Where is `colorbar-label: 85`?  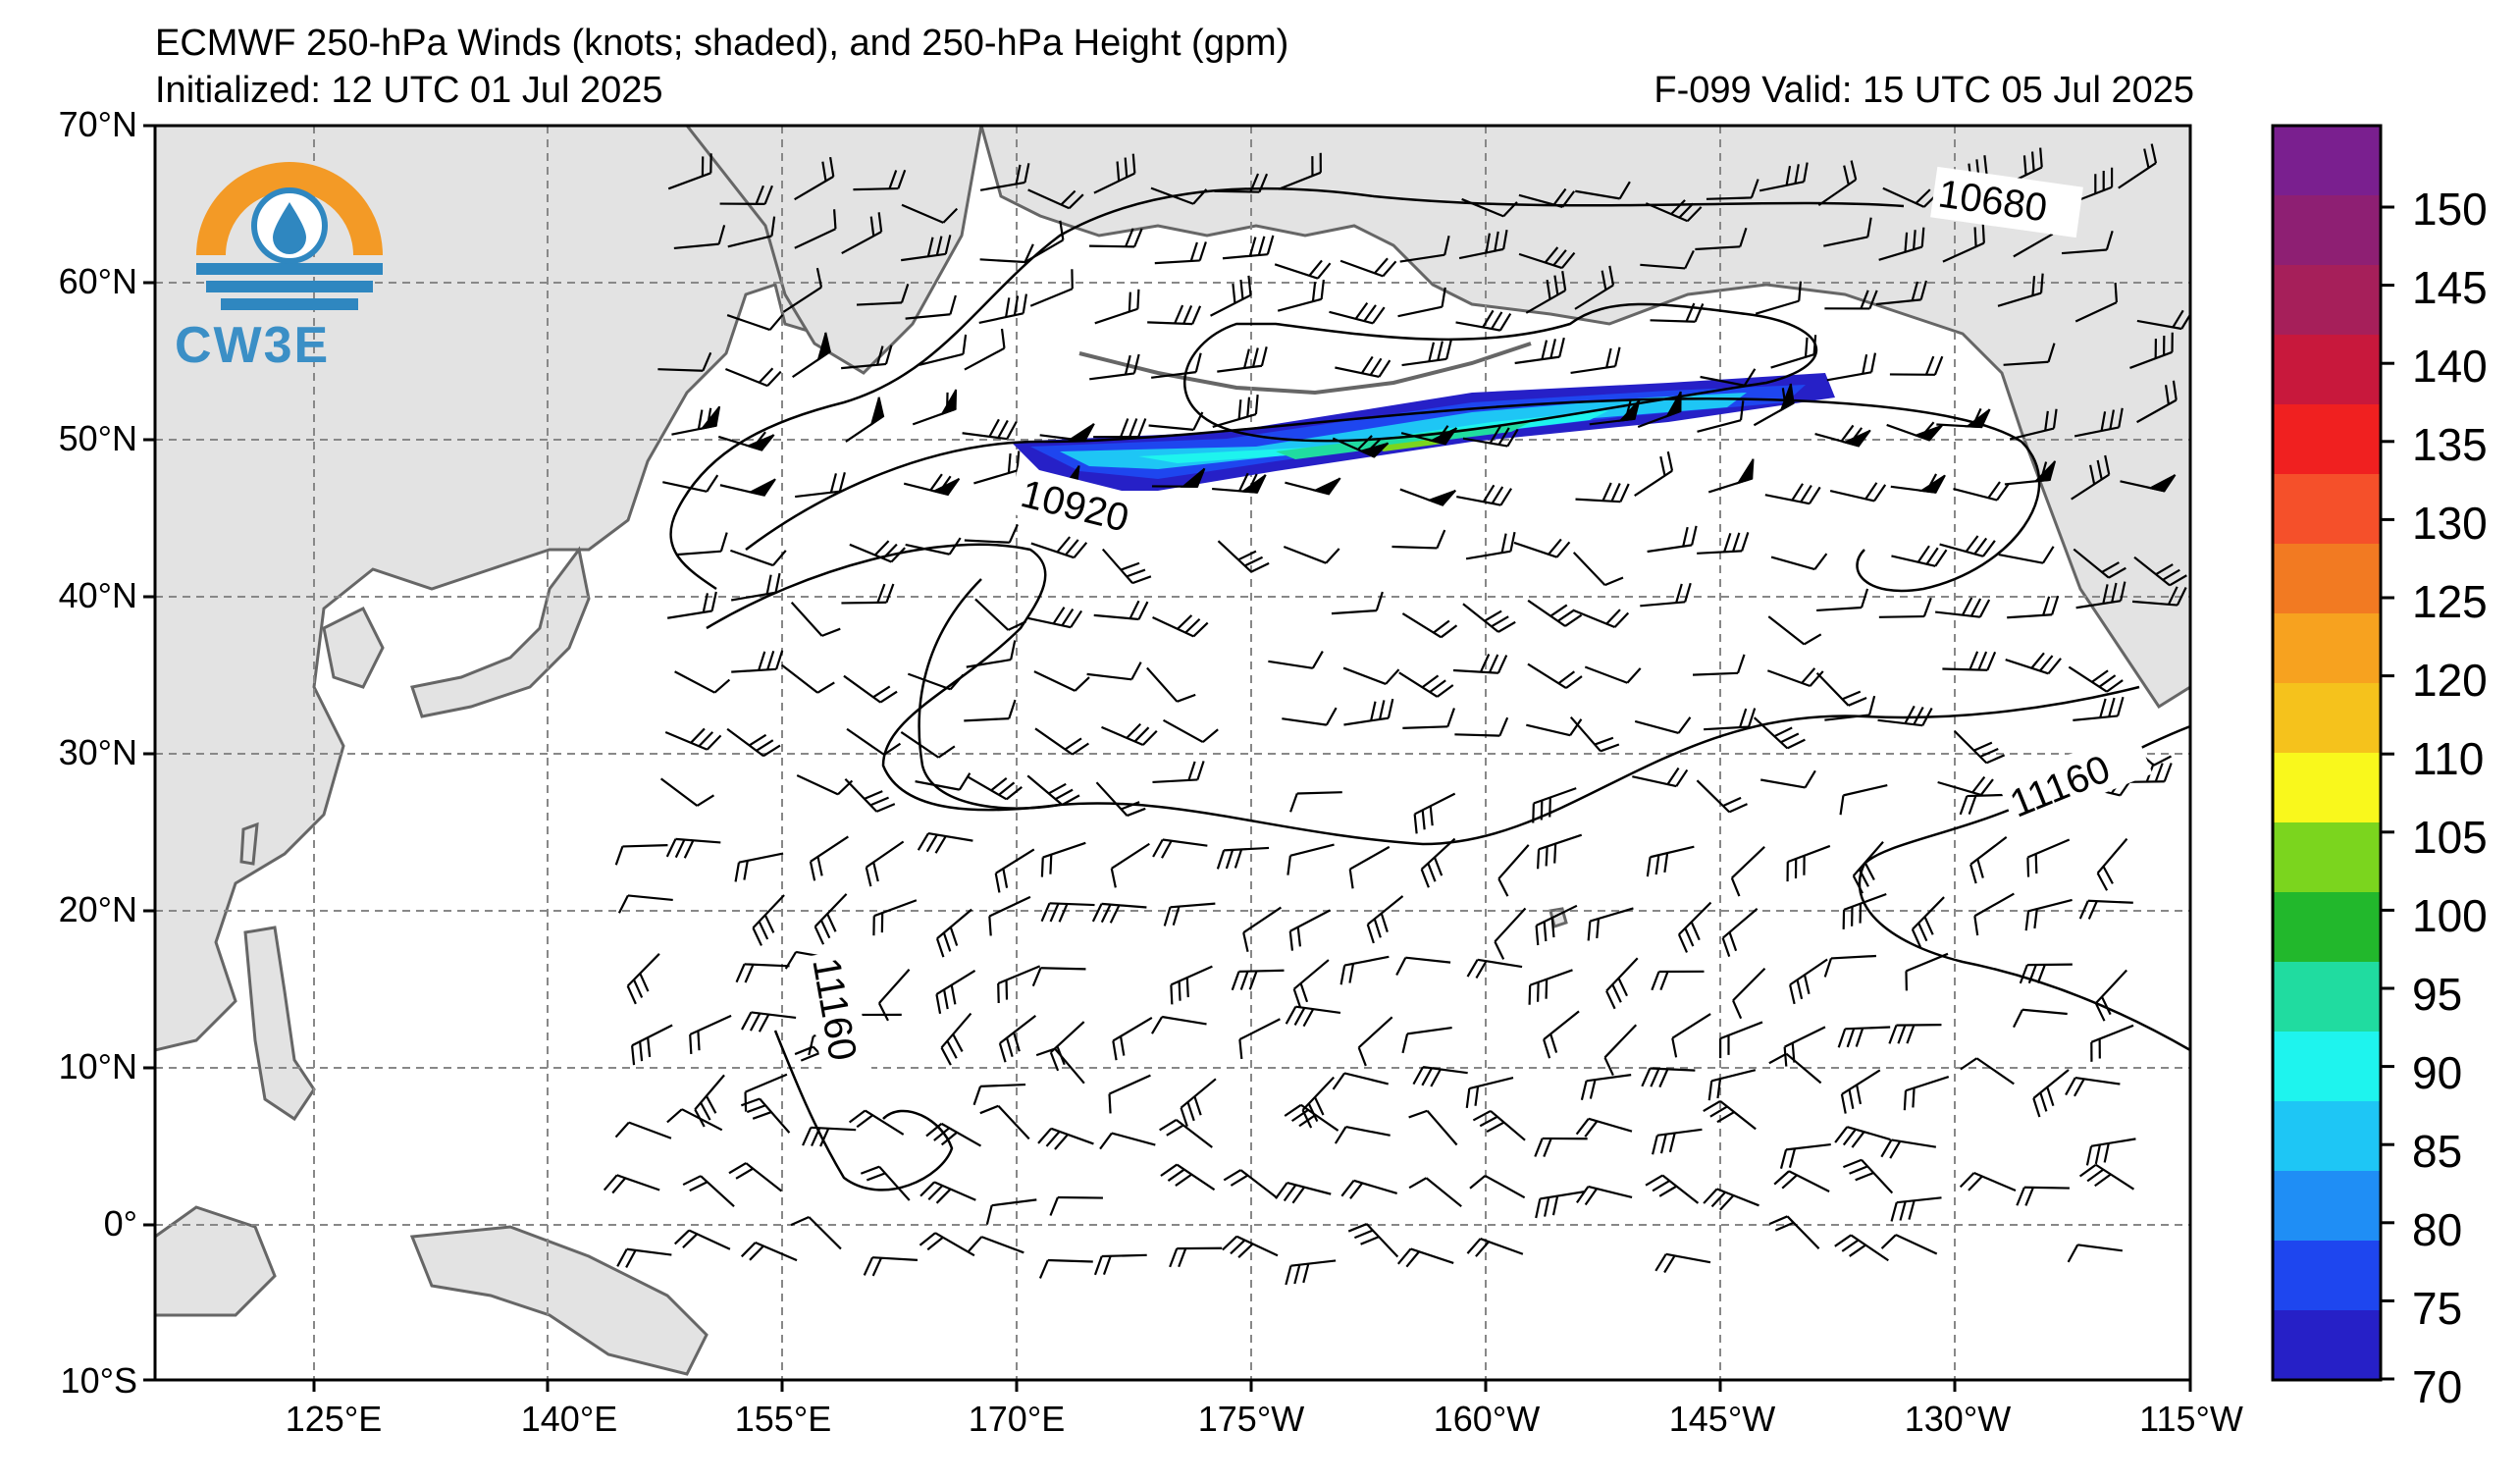 colorbar-label: 85 is located at coordinates (2437, 1152).